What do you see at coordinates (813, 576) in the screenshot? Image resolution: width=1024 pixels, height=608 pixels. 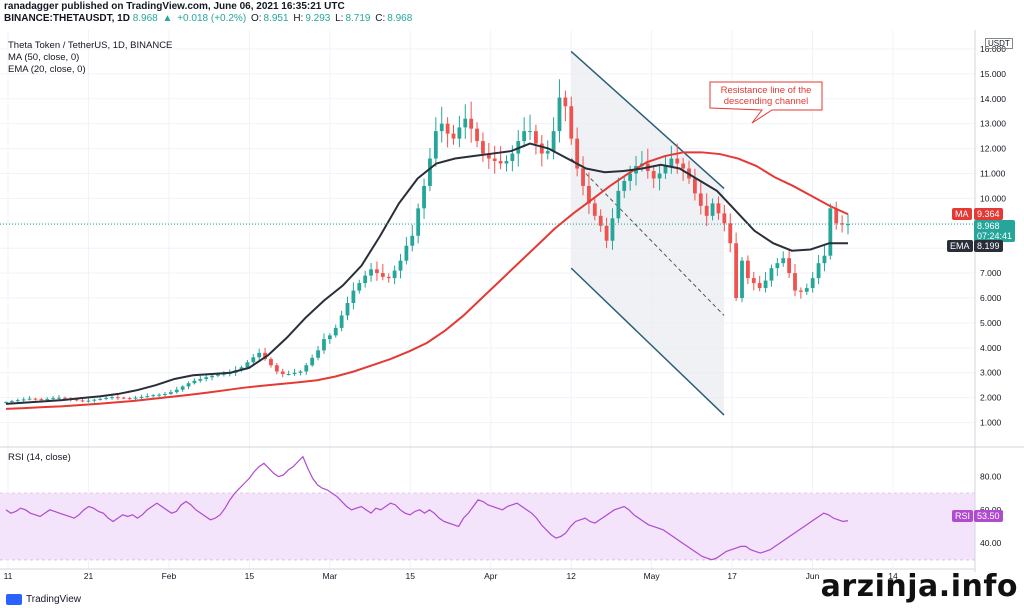 I see `time-tick-label: Jun` at bounding box center [813, 576].